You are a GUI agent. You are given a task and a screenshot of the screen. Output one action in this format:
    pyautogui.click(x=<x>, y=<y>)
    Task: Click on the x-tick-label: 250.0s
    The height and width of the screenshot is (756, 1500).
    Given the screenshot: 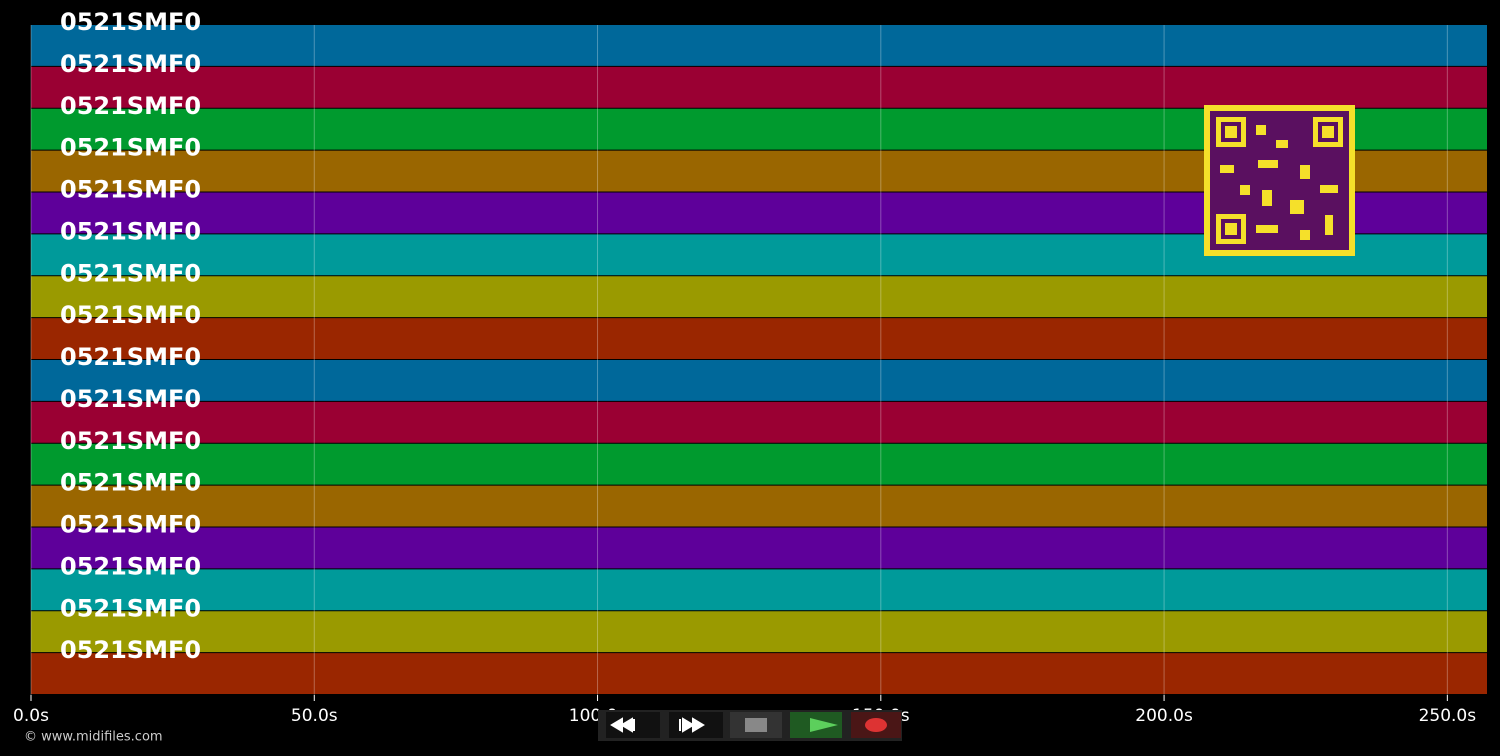 What is the action you would take?
    pyautogui.click(x=1448, y=716)
    